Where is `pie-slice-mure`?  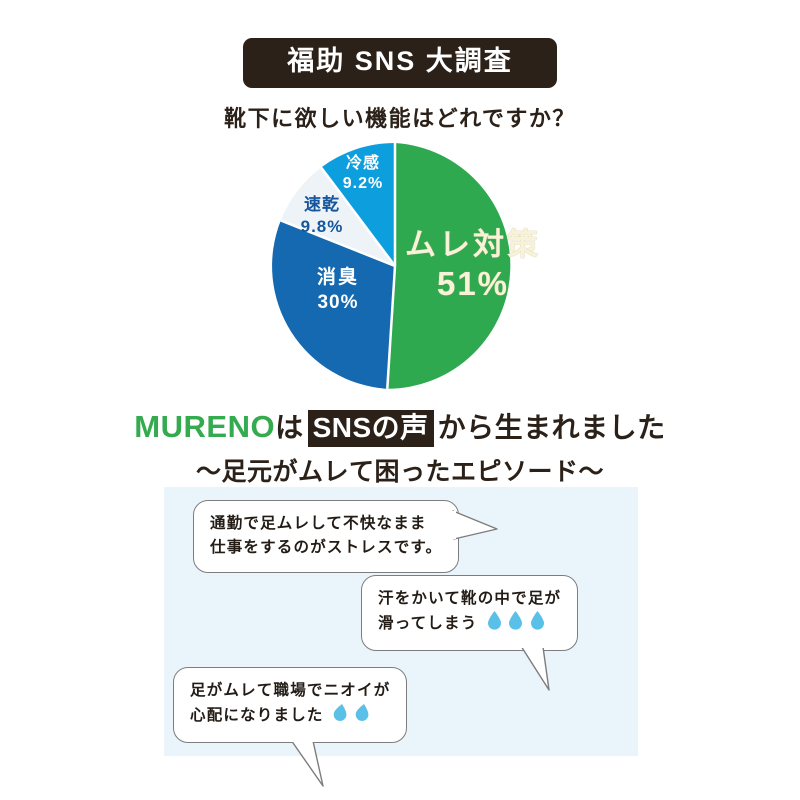 pie-slice-mure is located at coordinates (449, 266).